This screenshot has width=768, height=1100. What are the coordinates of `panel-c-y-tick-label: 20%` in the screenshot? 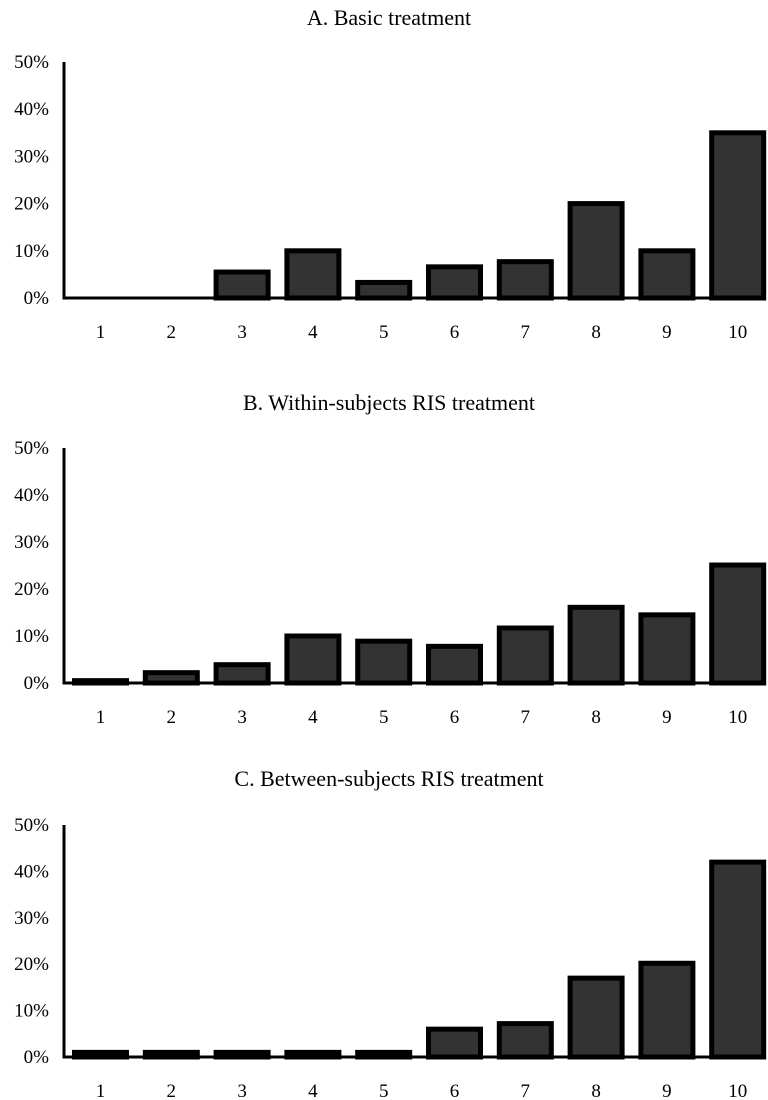 It's located at (31, 964).